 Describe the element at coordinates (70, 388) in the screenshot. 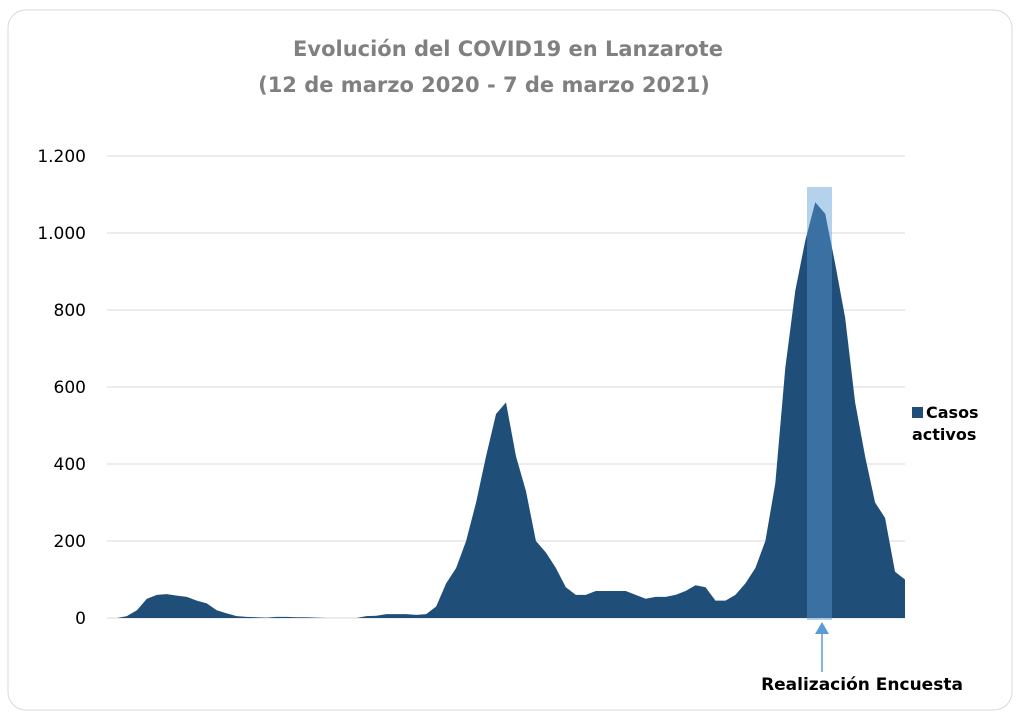

I see `y-tick-label: 600` at that location.